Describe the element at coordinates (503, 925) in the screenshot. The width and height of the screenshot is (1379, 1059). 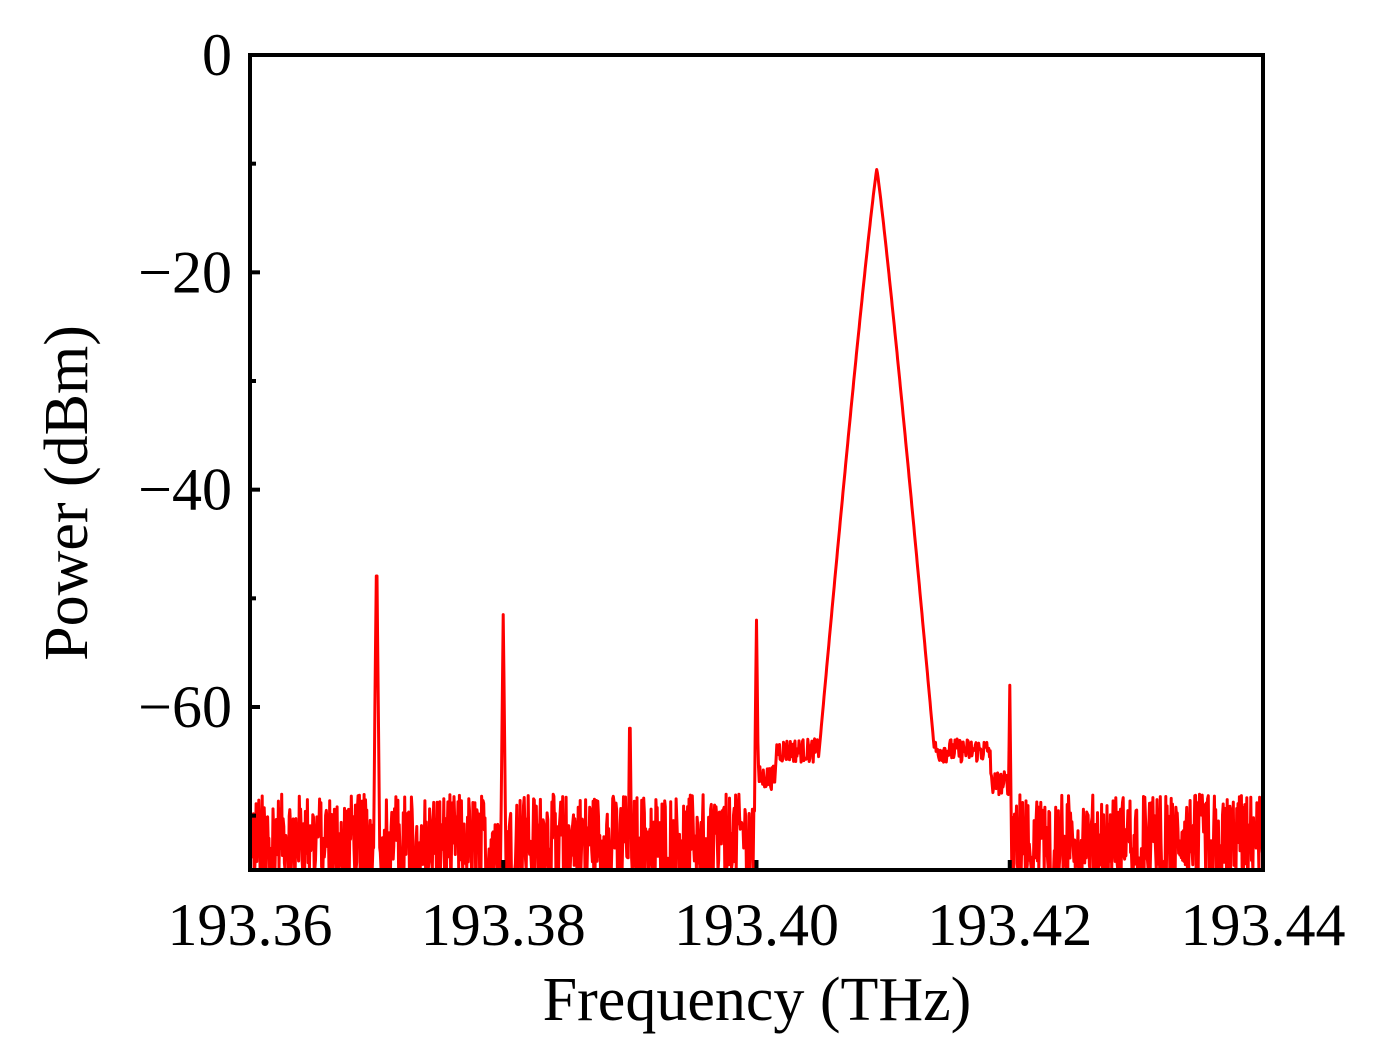
I see `x-tick-label-1: 193.38` at that location.